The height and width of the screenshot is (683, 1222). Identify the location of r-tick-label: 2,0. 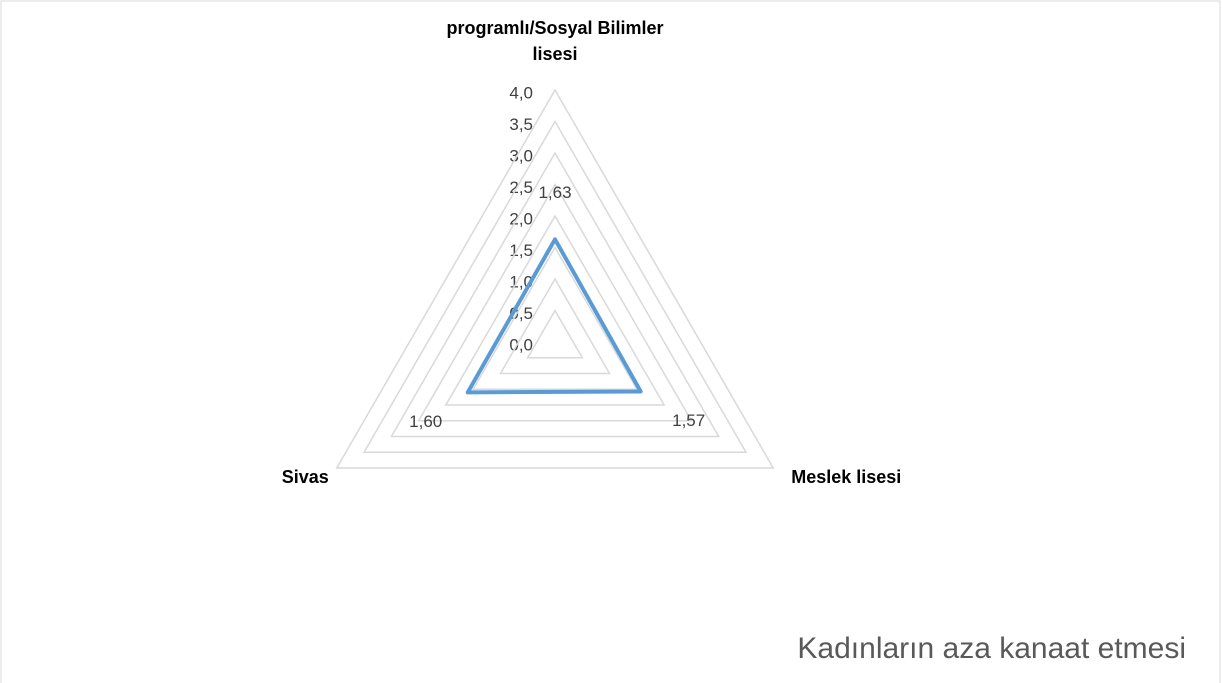
(521, 218).